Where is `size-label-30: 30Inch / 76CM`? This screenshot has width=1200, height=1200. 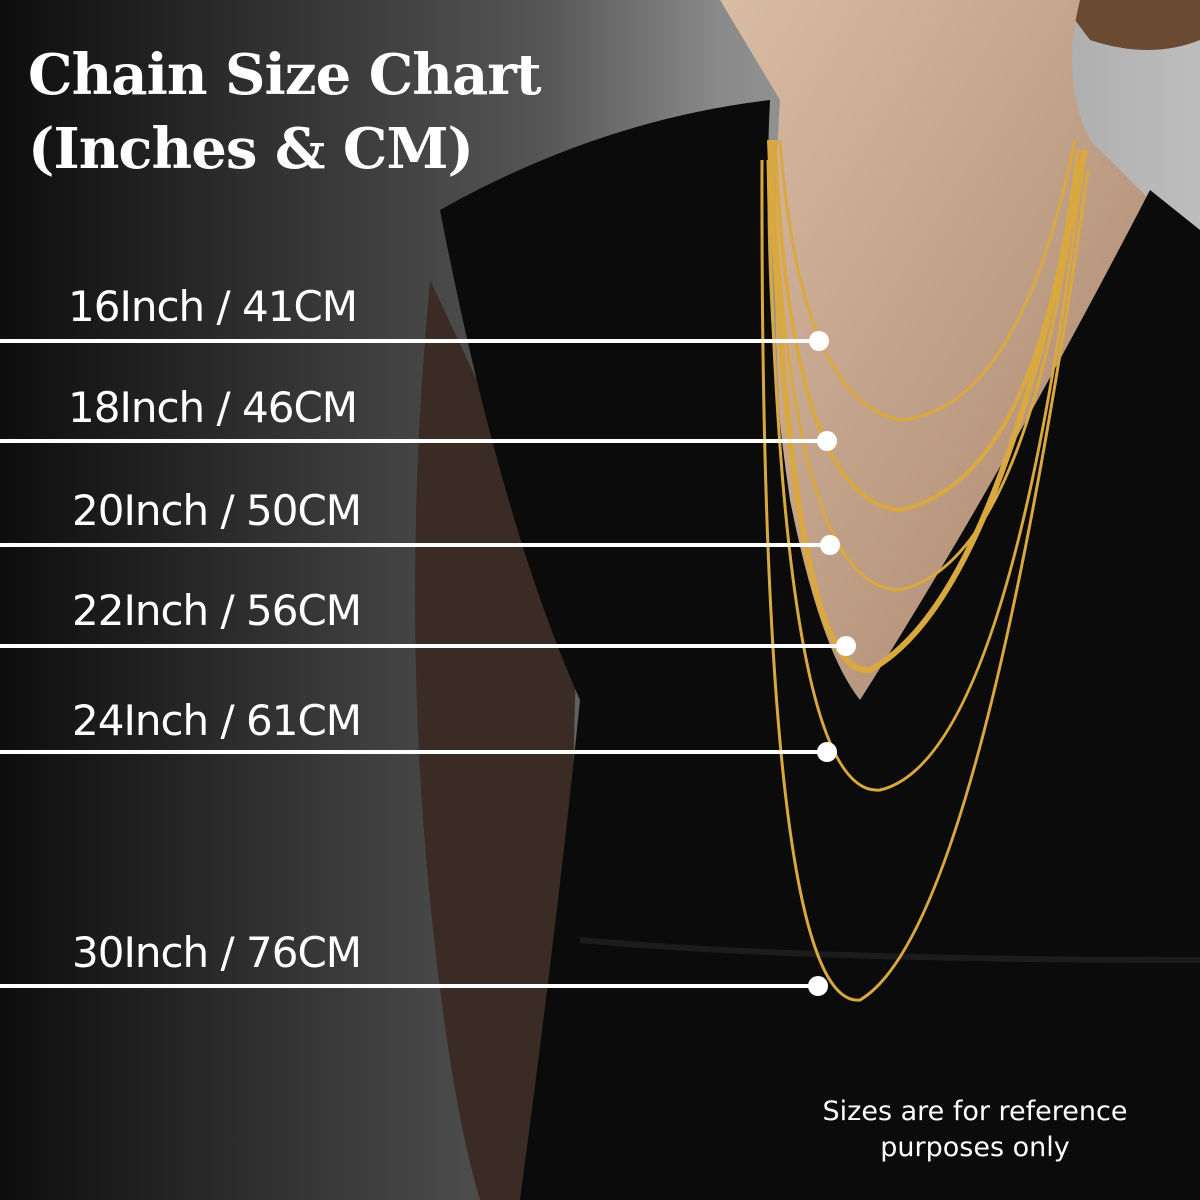 size-label-30: 30Inch / 76CM is located at coordinates (217, 952).